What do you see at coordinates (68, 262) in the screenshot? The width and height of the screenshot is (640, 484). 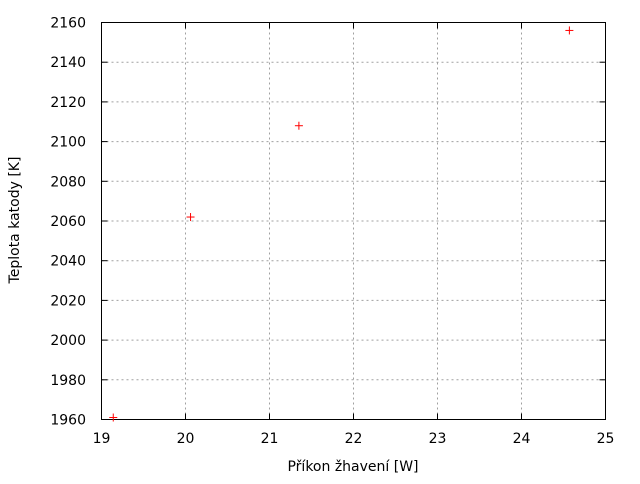 I see `y-tick-label: 2040` at bounding box center [68, 262].